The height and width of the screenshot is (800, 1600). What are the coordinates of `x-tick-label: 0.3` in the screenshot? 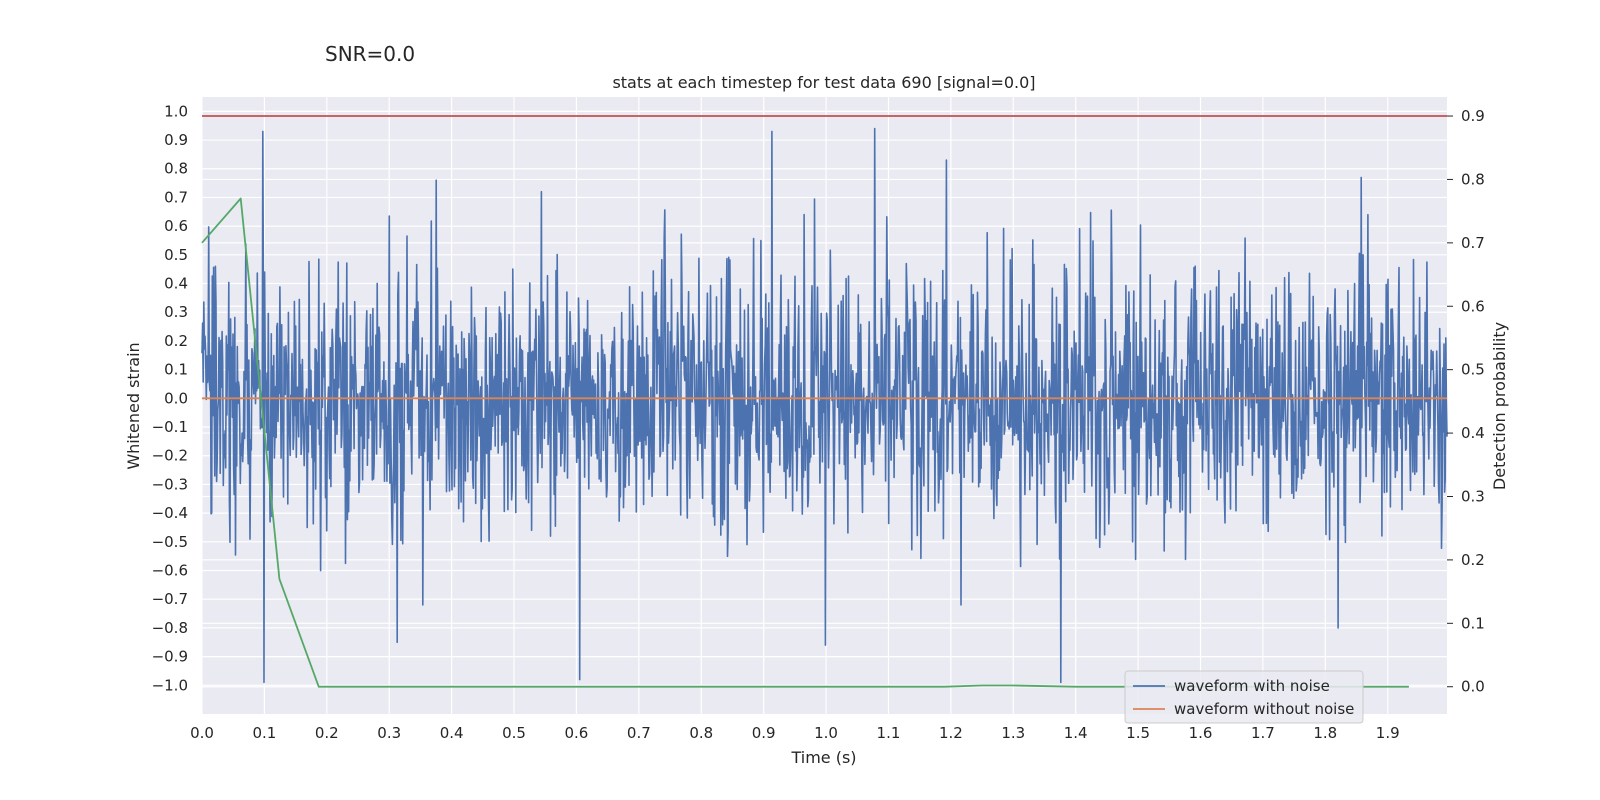 It's located at (389, 733).